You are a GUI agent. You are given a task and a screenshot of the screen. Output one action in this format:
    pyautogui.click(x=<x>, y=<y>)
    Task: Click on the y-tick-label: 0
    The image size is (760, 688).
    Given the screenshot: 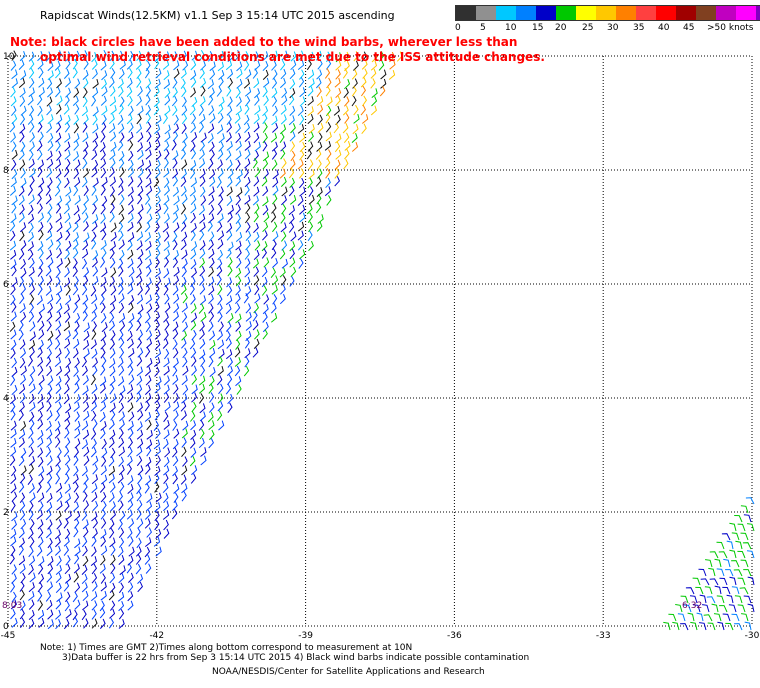 What is the action you would take?
    pyautogui.click(x=6, y=627)
    